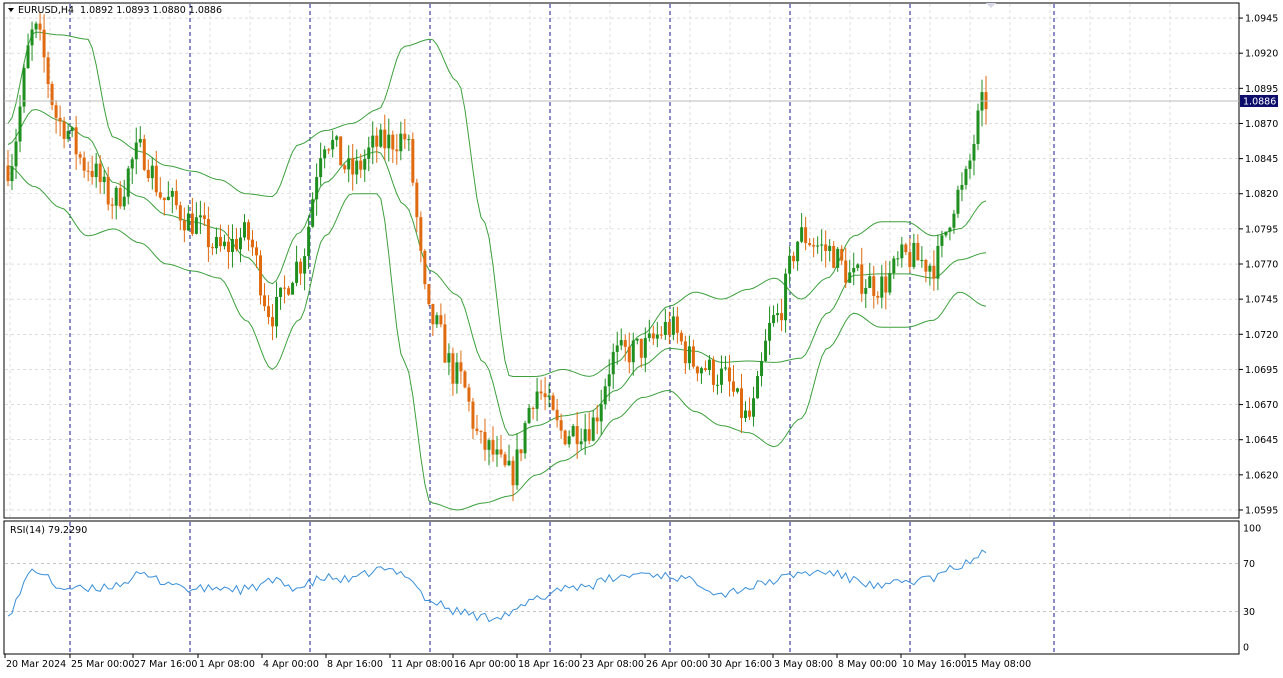 The image size is (1283, 678). What do you see at coordinates (1261, 440) in the screenshot?
I see `price-tick-label: 1.0645` at bounding box center [1261, 440].